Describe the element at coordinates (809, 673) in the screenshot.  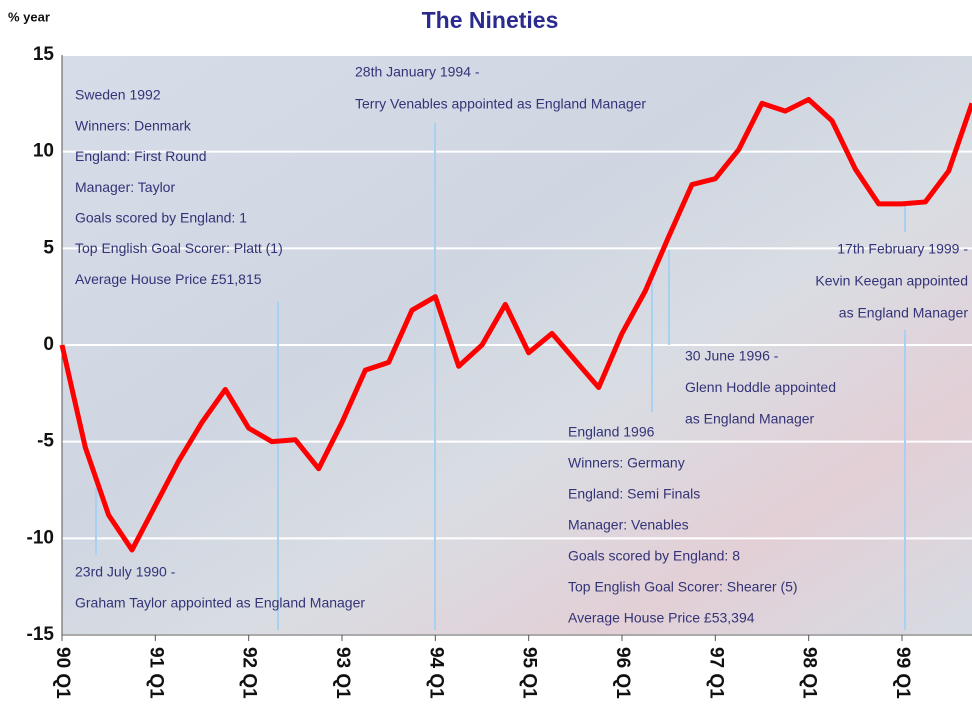
I see `x-tick-label: 98 Q1` at that location.